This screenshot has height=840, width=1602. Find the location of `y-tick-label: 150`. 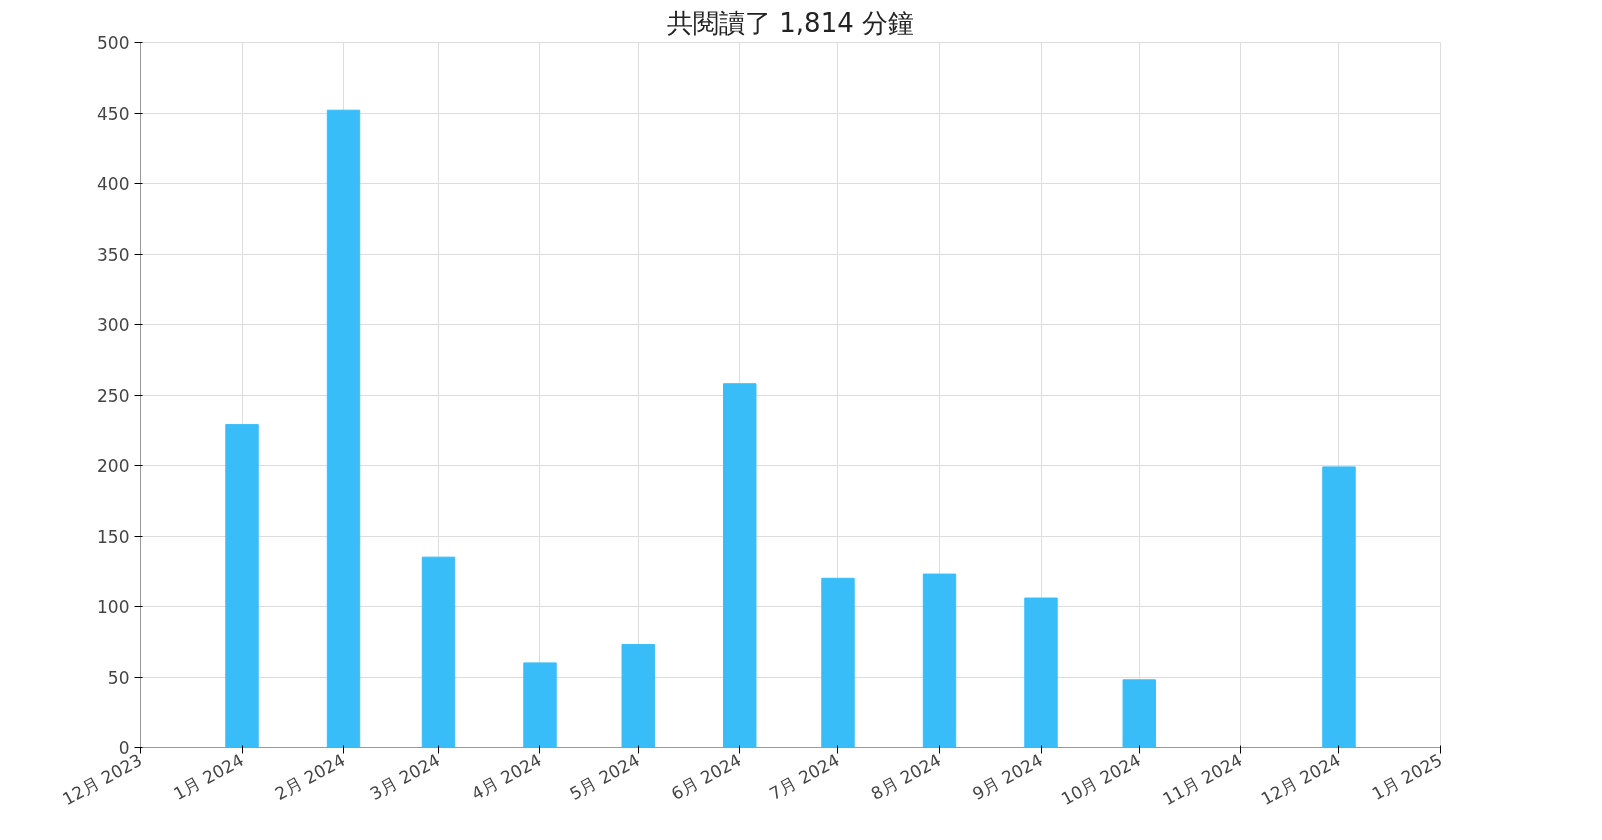

y-tick-label: 150 is located at coordinates (113, 536).